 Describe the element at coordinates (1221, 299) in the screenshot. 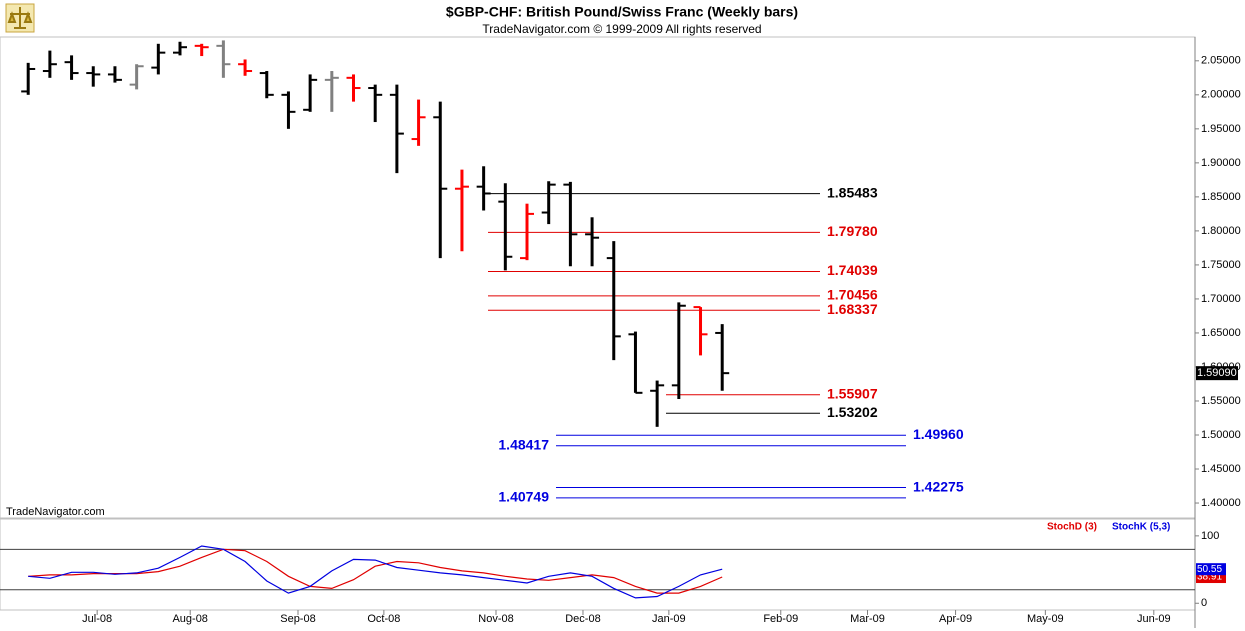

I see `y-tick-label: 1.70000` at that location.